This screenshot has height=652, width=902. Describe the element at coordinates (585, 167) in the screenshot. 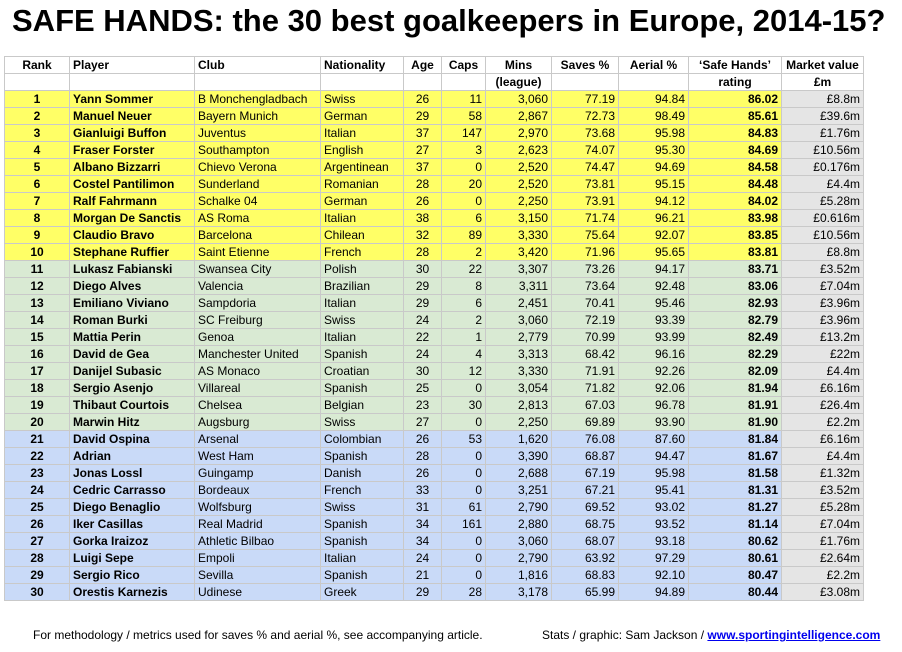

I see `cell-saves: 74.47` at that location.